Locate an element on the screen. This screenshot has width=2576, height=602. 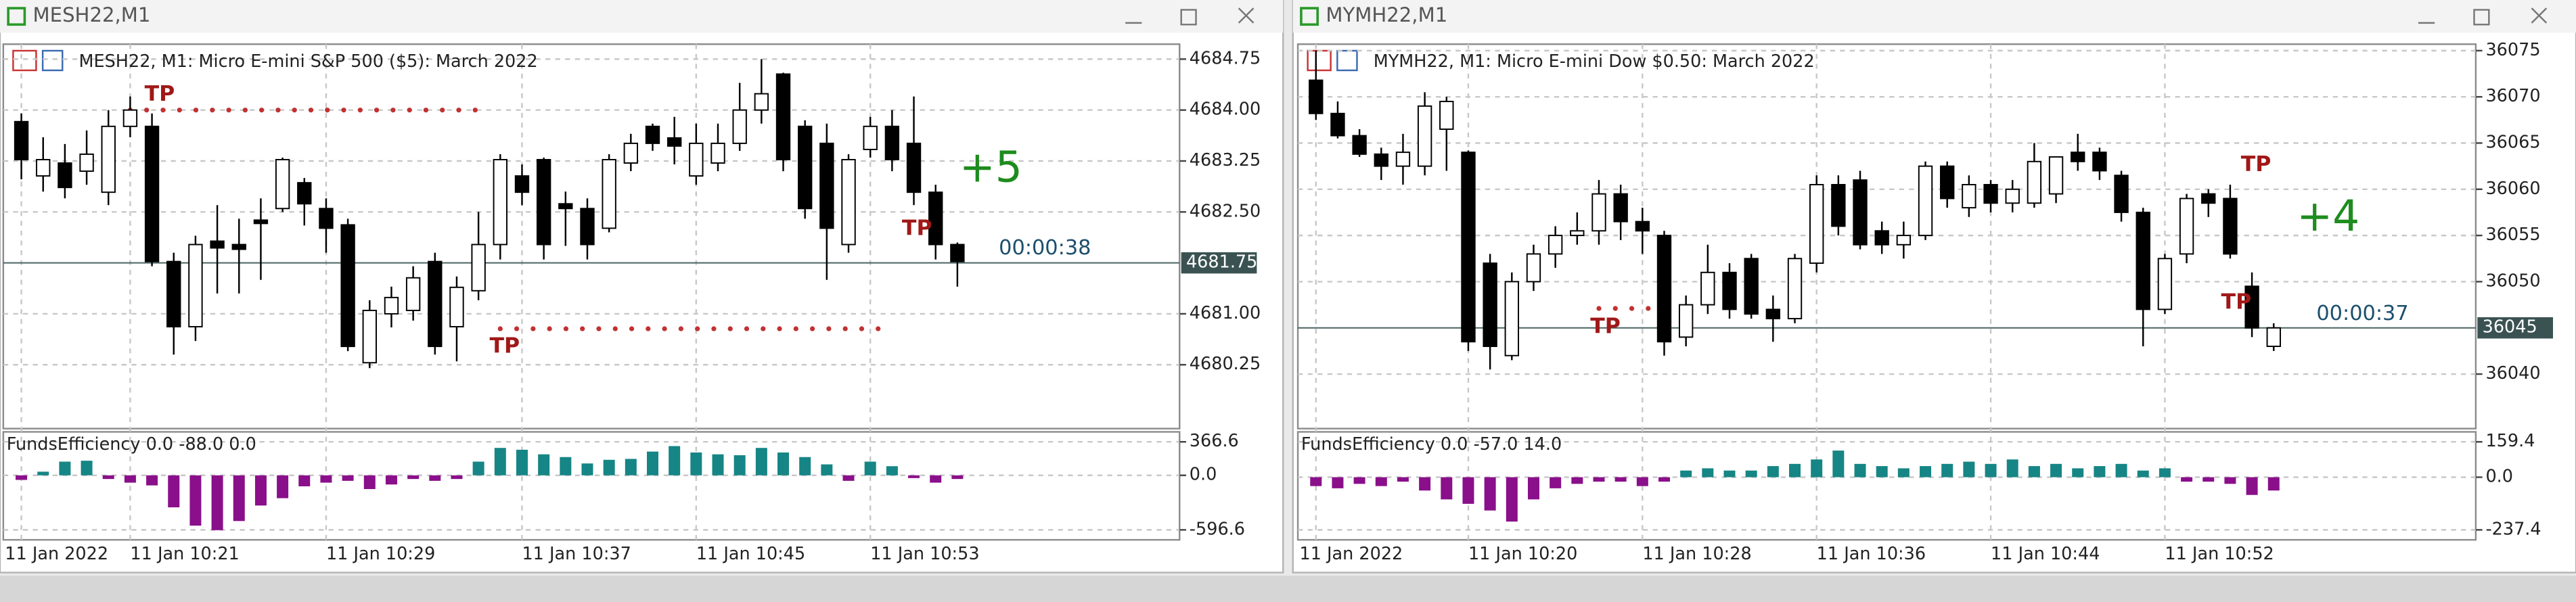
x-tick-label: 11 Jan 10:52 is located at coordinates (2219, 553).